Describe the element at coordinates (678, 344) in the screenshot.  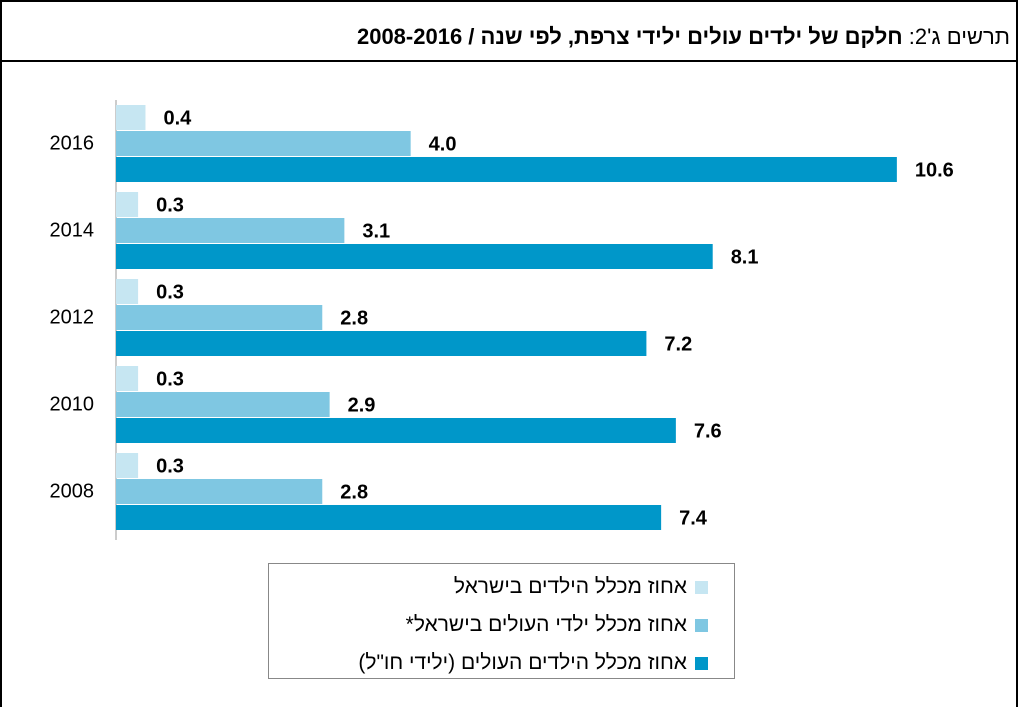
I see `data-label: 7.2` at that location.